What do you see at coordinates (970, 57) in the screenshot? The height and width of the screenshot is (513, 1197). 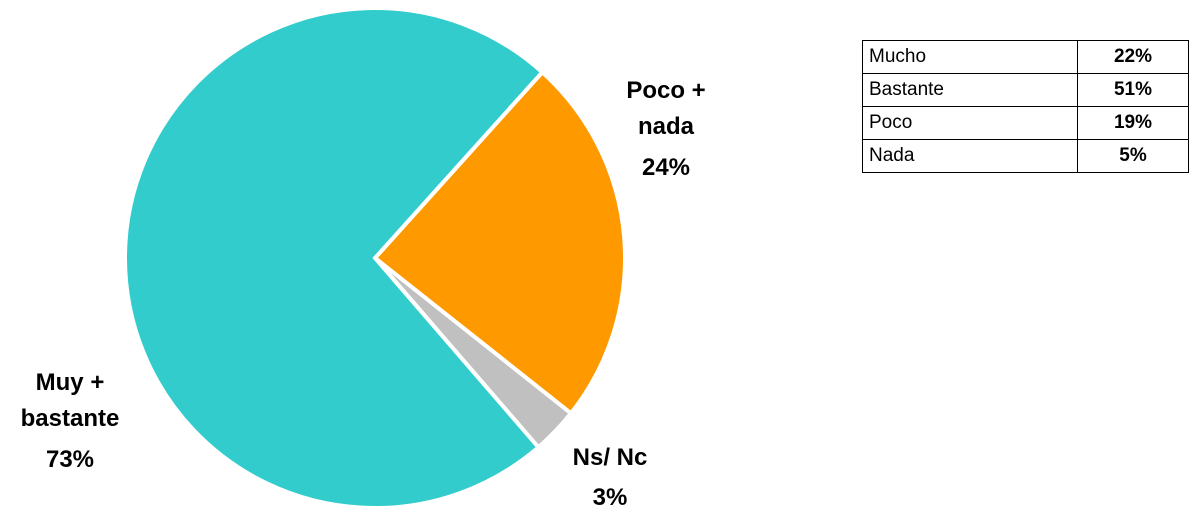 I see `table-label: Mucho` at bounding box center [970, 57].